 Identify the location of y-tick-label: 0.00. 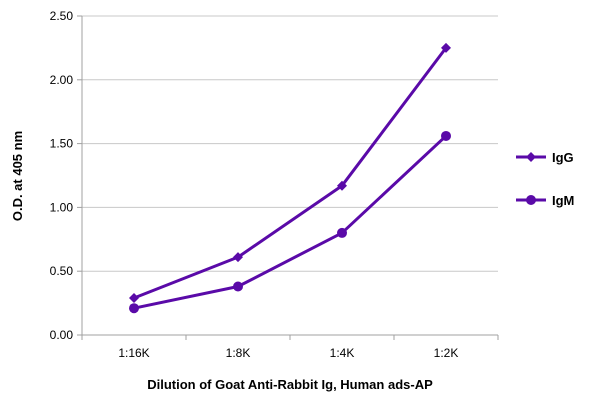
(62, 335).